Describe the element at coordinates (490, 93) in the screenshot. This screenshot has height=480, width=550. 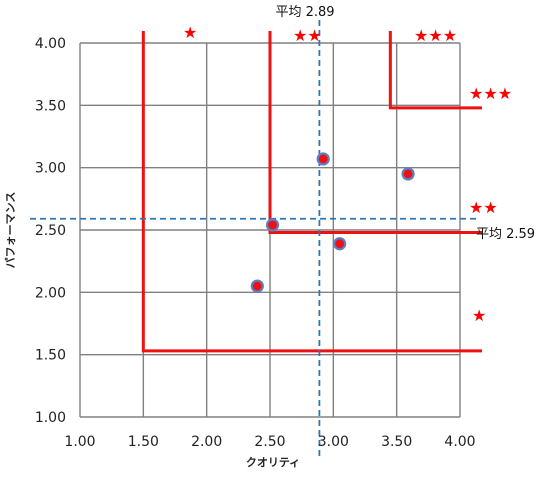
I see `three-star-label-right: ★★★` at that location.